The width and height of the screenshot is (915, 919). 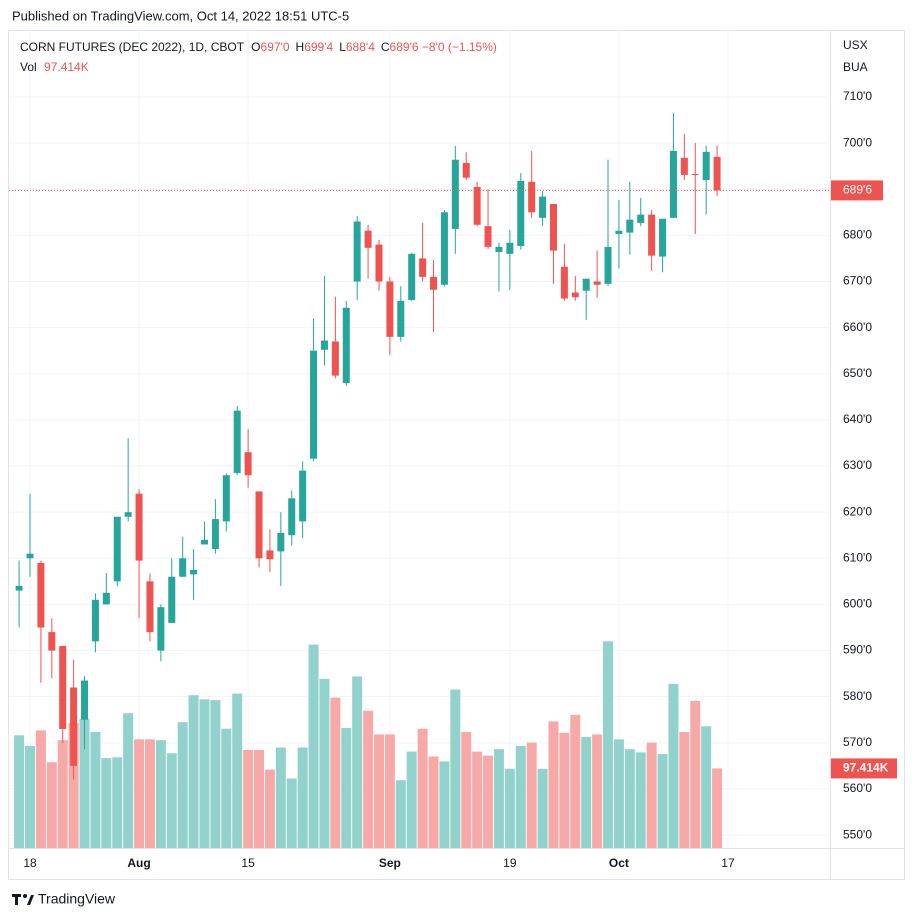 What do you see at coordinates (857, 96) in the screenshot?
I see `y-tick-label: 710'0` at bounding box center [857, 96].